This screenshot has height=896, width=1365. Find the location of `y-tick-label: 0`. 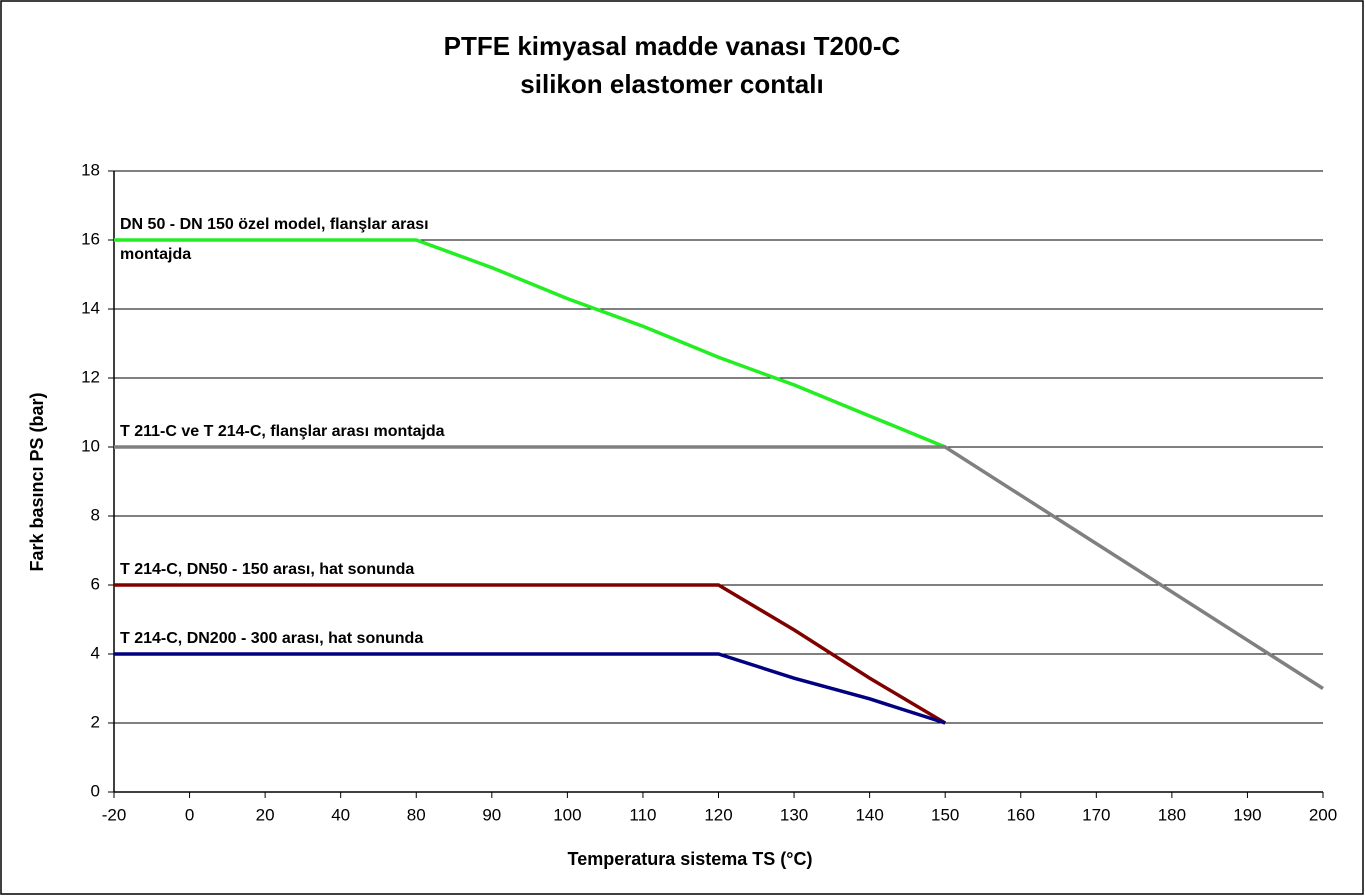

y-tick-label: 0 is located at coordinates (95, 790).